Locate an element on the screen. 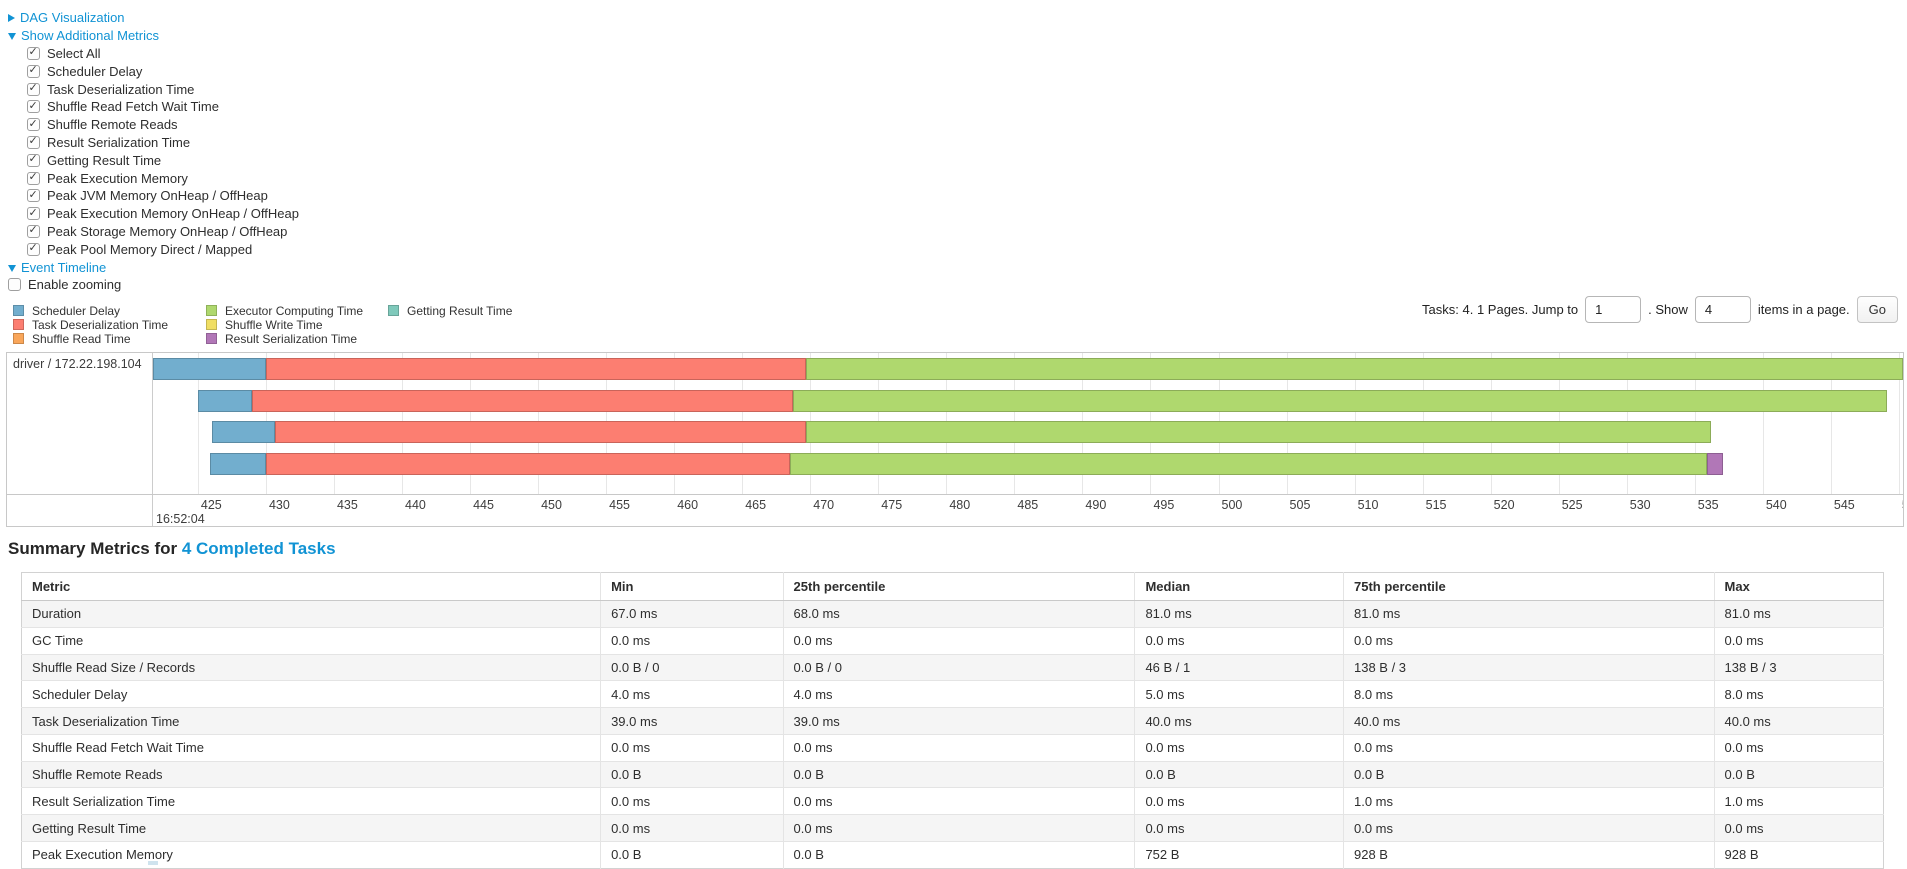 The width and height of the screenshot is (1907, 869). enable-zooming-checkbox is located at coordinates (14, 285).